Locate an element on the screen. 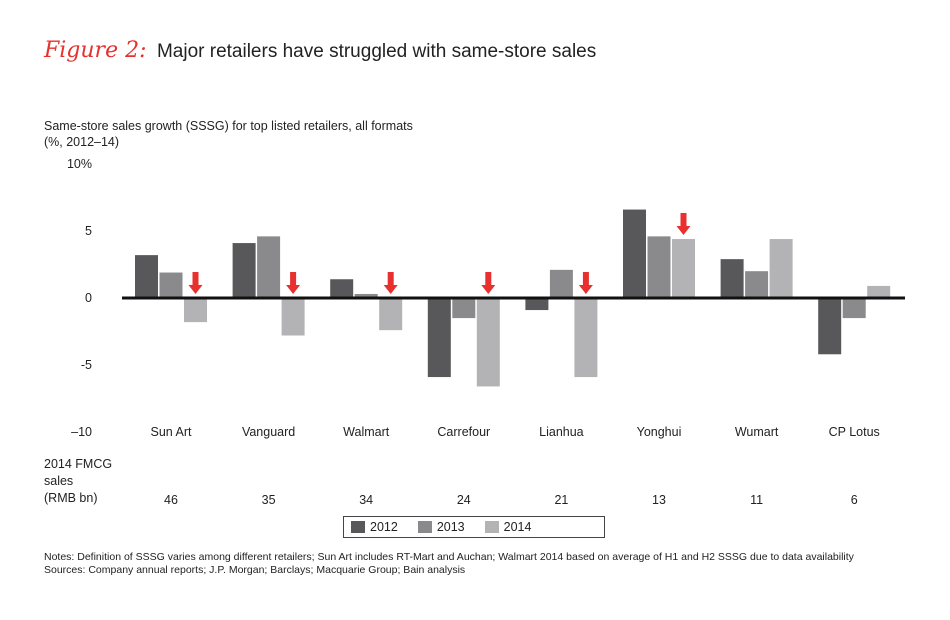 Image resolution: width=950 pixels, height=620 pixels. sales-value: 11 is located at coordinates (756, 500).